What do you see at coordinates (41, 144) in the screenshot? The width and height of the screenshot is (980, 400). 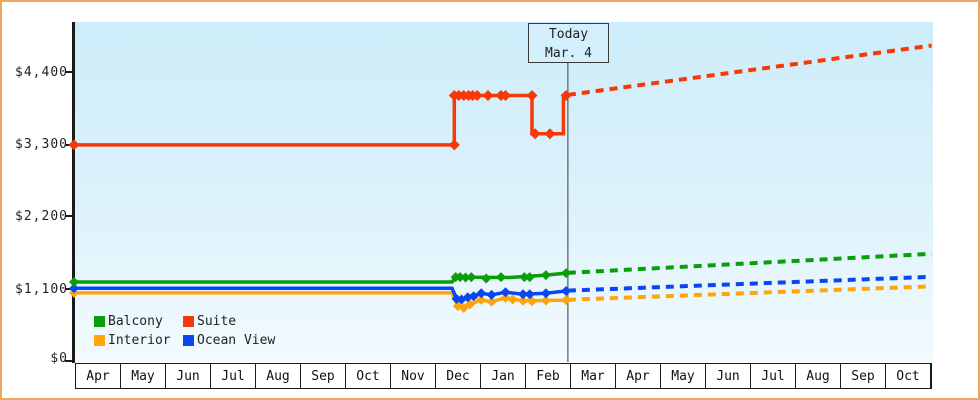 I see `y-axis-label: $3,300` at bounding box center [41, 144].